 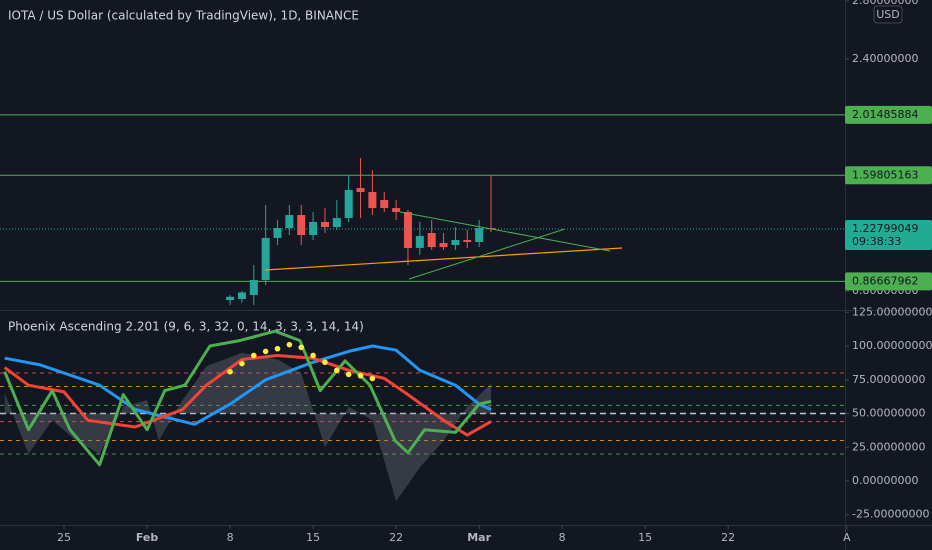 What do you see at coordinates (847, 537) in the screenshot?
I see `x-tick-label: A` at bounding box center [847, 537].